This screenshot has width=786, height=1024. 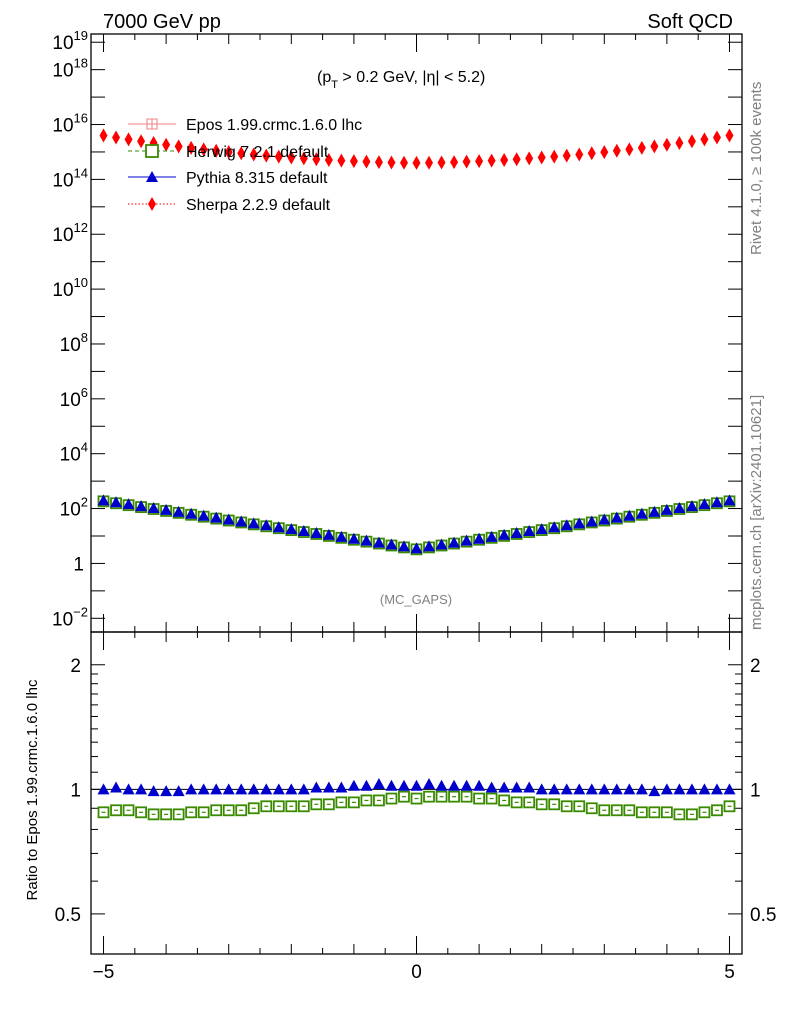 What do you see at coordinates (74, 453) in the screenshot?
I see `main-y-tick-label: 10⁴` at bounding box center [74, 453].